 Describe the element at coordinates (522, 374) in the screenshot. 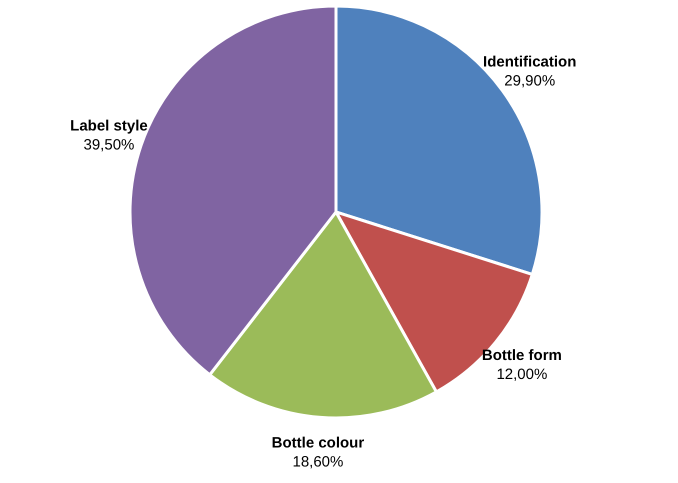

I see `data-label: 12,00%` at that location.